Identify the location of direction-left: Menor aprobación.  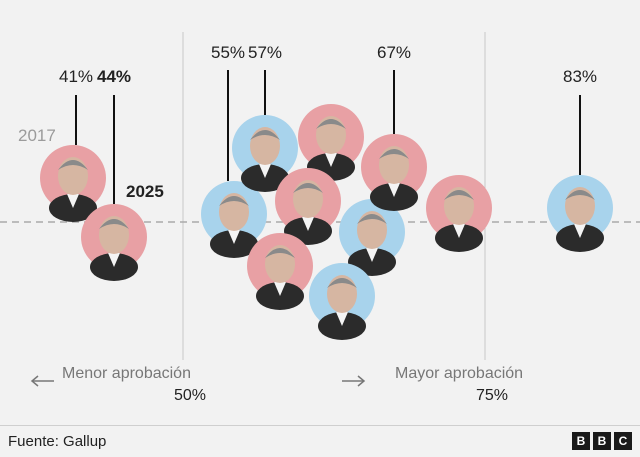
(110, 376).